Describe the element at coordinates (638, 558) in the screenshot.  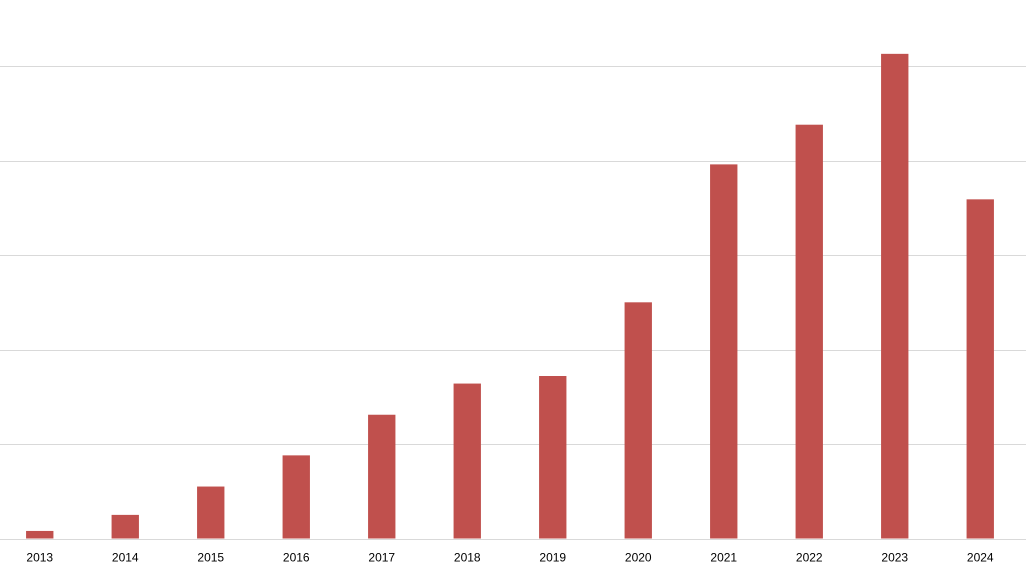
I see `x-tick-label: 2020` at that location.